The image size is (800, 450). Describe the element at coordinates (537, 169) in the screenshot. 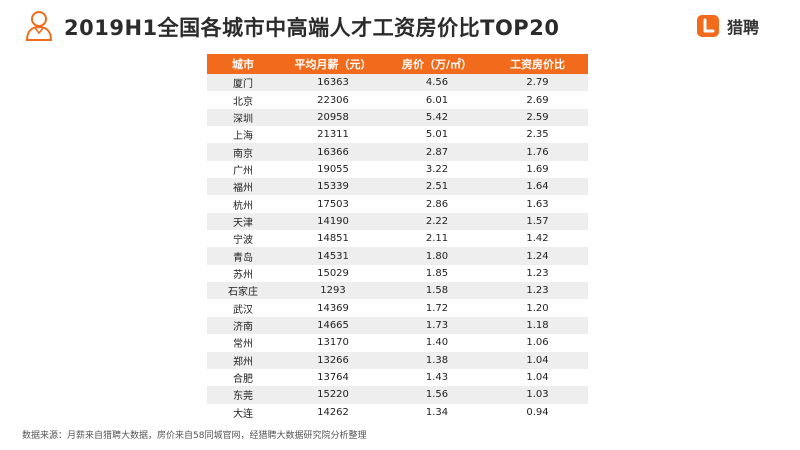

I see `table-cell-ratio: 1.69` at that location.